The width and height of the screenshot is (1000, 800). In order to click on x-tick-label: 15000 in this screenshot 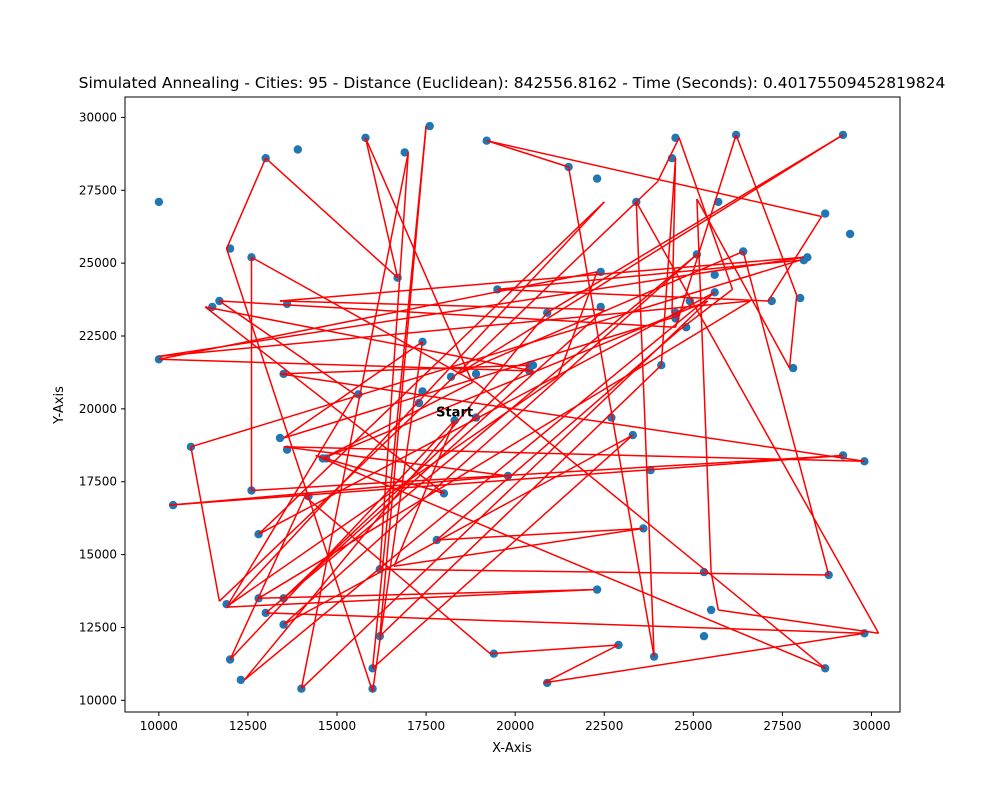, I will do `click(337, 726)`.